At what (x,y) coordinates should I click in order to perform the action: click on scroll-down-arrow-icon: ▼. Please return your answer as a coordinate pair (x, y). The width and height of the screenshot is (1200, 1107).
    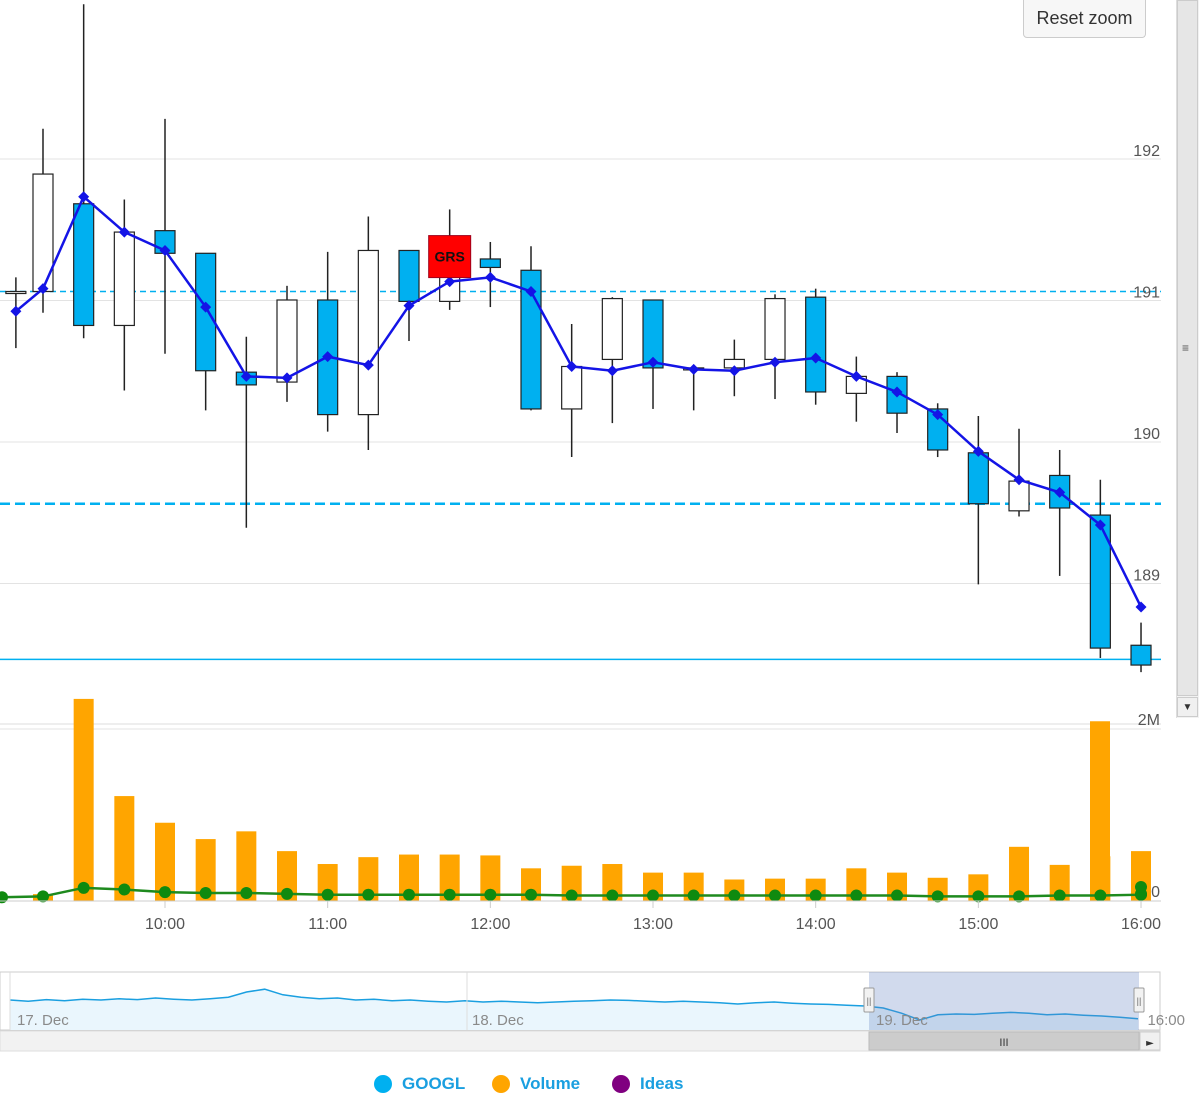
    Looking at the image, I should click on (1187, 707).